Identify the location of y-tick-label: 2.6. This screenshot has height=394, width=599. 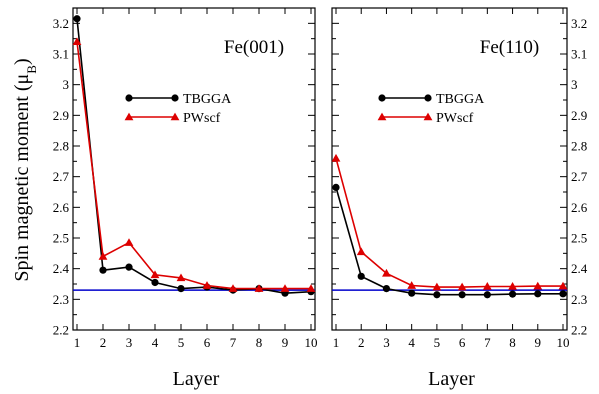
(579, 207).